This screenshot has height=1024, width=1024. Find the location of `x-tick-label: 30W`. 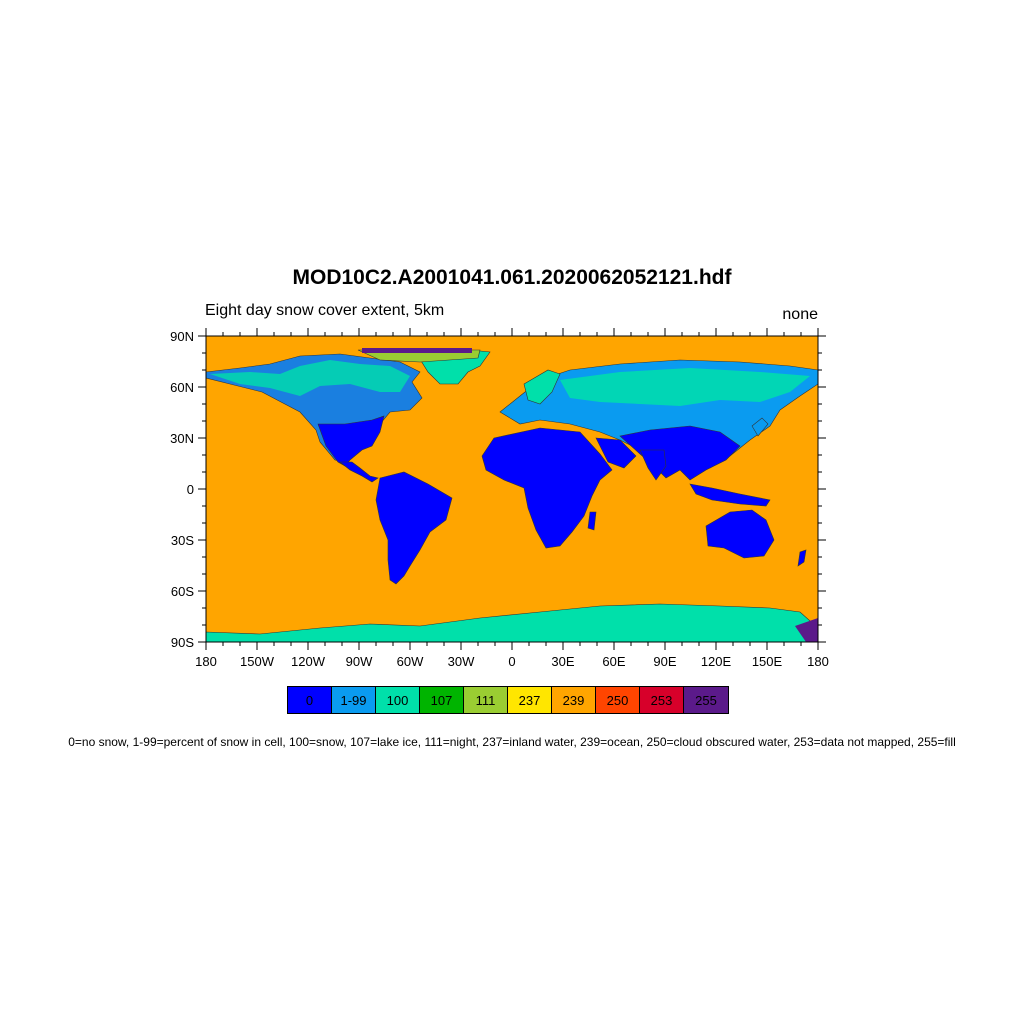

x-tick-label: 30W is located at coordinates (461, 661).